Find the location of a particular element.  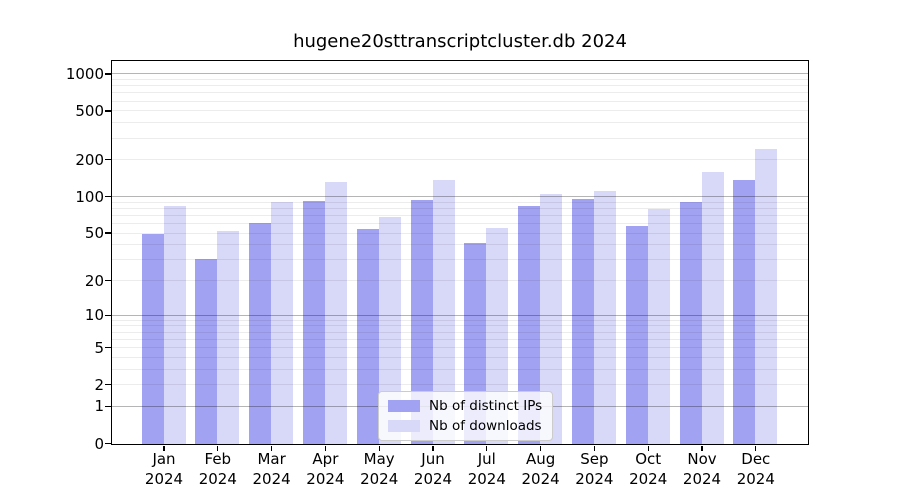

y-tick-label: 1 is located at coordinates (99, 406).